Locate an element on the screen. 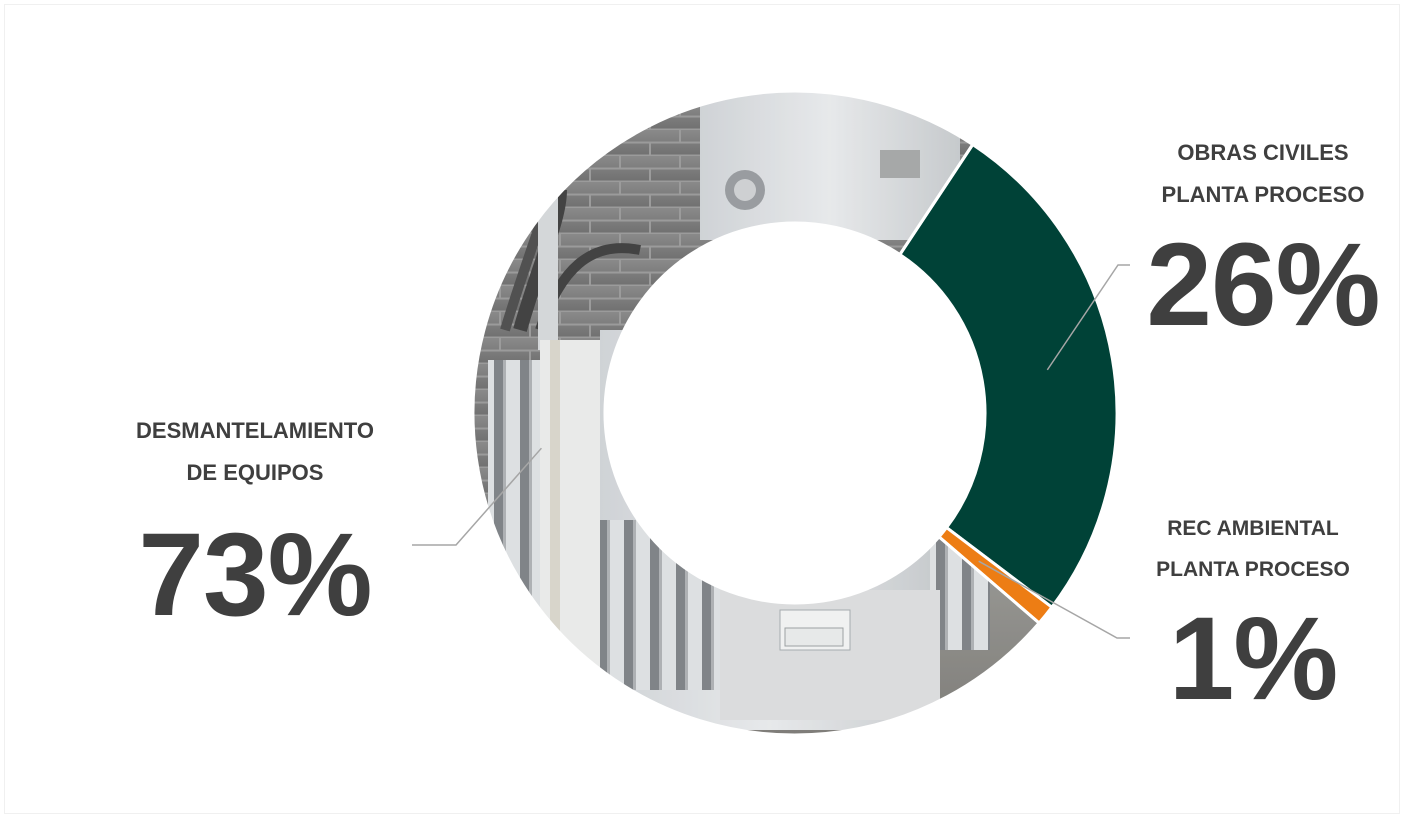 This screenshot has height=818, width=1404. label-desmantelamiento: DESMANTELAMIENTO DE EQUIPOS 73% is located at coordinates (255, 529).